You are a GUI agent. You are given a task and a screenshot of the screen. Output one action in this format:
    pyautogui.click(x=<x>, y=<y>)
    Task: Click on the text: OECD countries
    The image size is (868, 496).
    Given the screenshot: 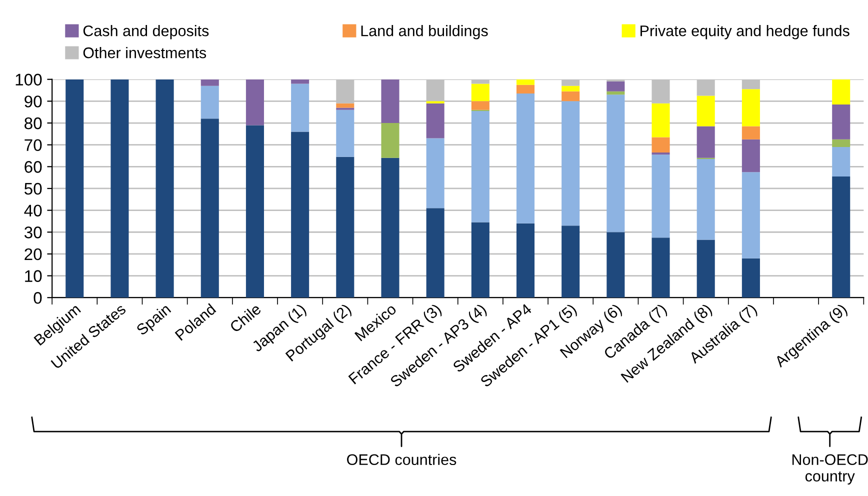 What is the action you would take?
    pyautogui.click(x=401, y=460)
    